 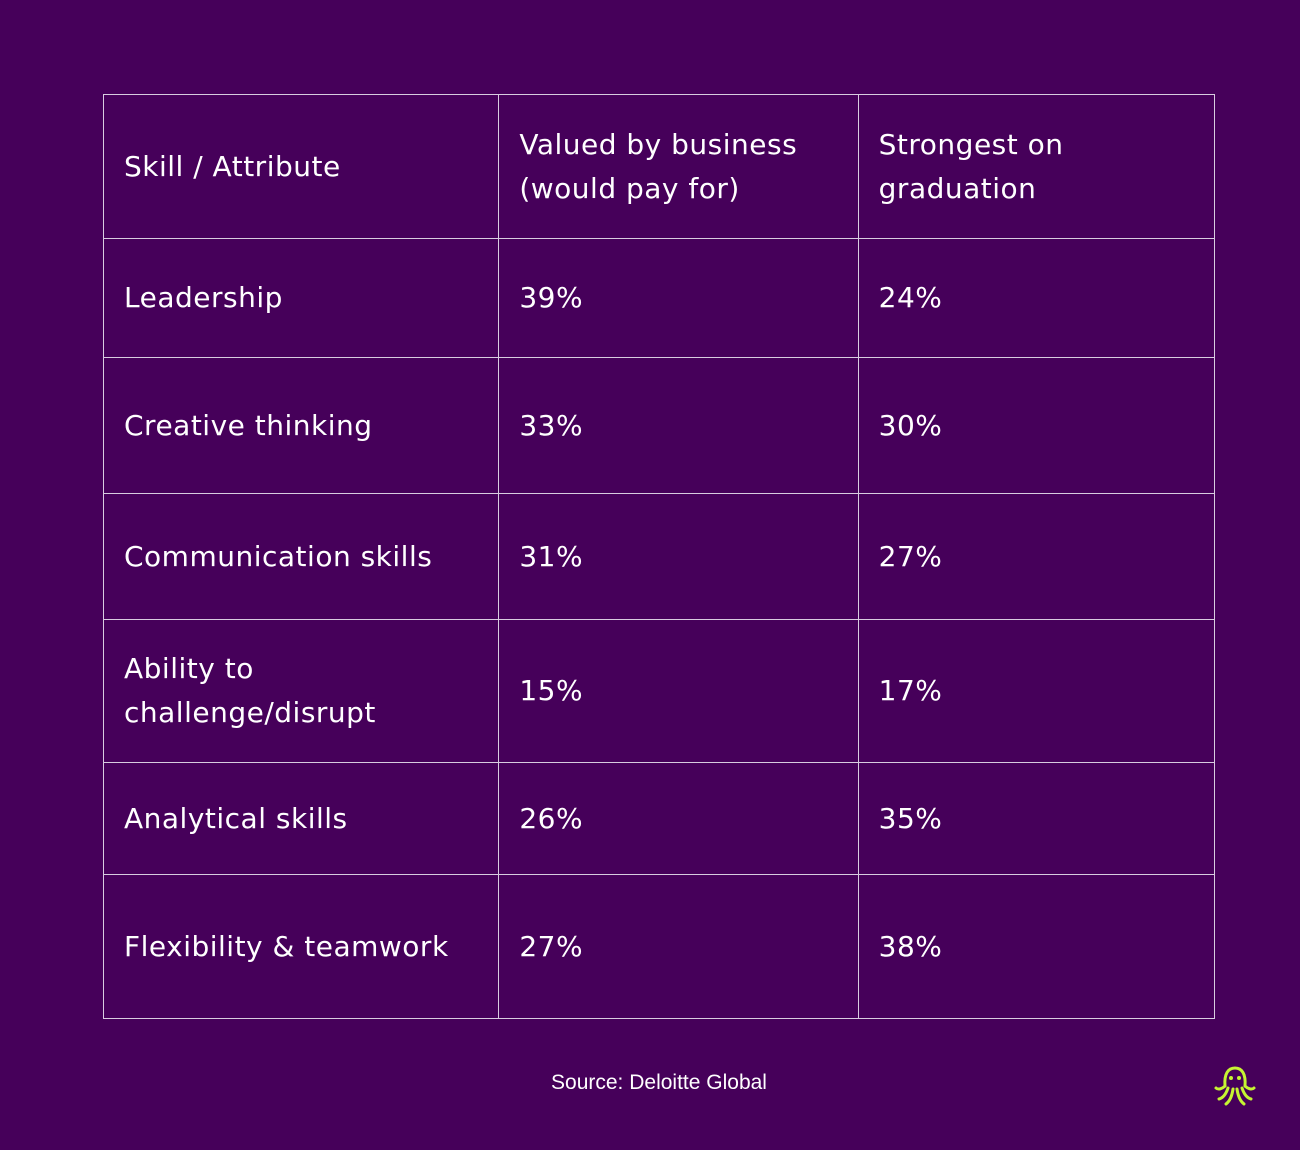 What do you see at coordinates (1036, 298) in the screenshot?
I see `strongest-cell: 24%` at bounding box center [1036, 298].